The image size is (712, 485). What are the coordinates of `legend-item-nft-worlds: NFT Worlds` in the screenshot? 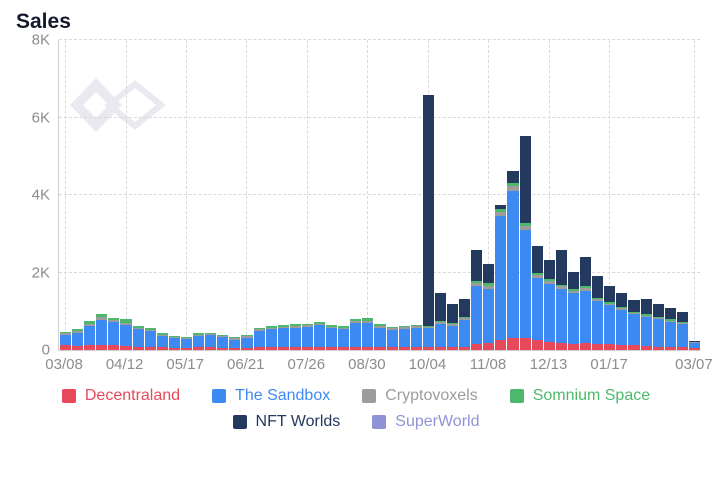 It's located at (287, 422).